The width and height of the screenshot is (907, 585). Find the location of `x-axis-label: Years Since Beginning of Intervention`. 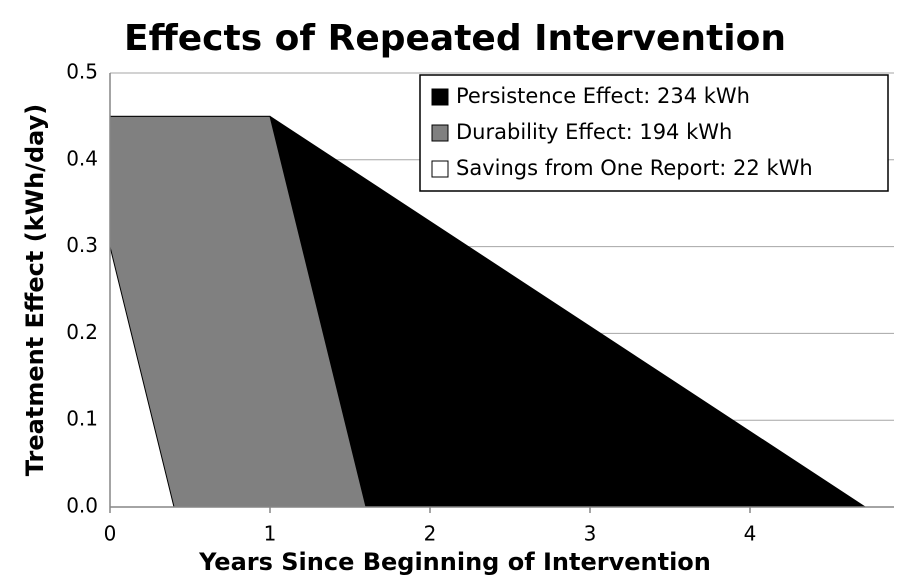

x-axis-label: Years Since Beginning of Intervention is located at coordinates (454, 562).